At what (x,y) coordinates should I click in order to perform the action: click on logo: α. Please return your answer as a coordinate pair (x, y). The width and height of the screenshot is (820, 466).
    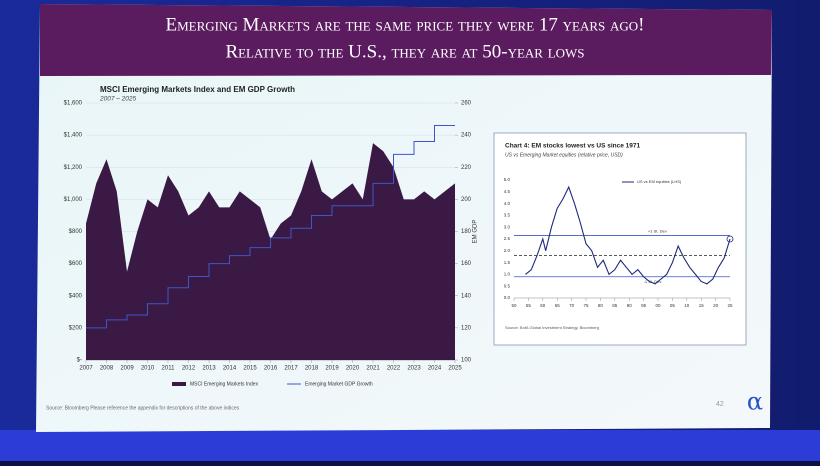
    Looking at the image, I should click on (755, 402).